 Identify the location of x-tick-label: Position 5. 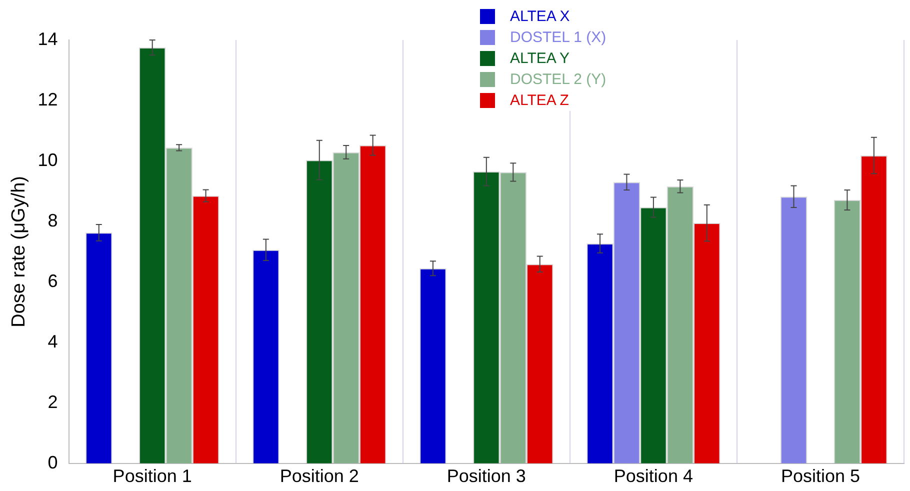
(820, 476).